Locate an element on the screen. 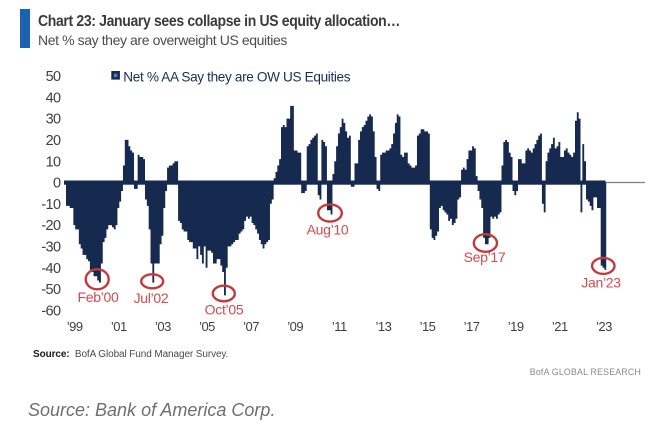 The width and height of the screenshot is (672, 426). svg-text: -20 is located at coordinates (51, 226).